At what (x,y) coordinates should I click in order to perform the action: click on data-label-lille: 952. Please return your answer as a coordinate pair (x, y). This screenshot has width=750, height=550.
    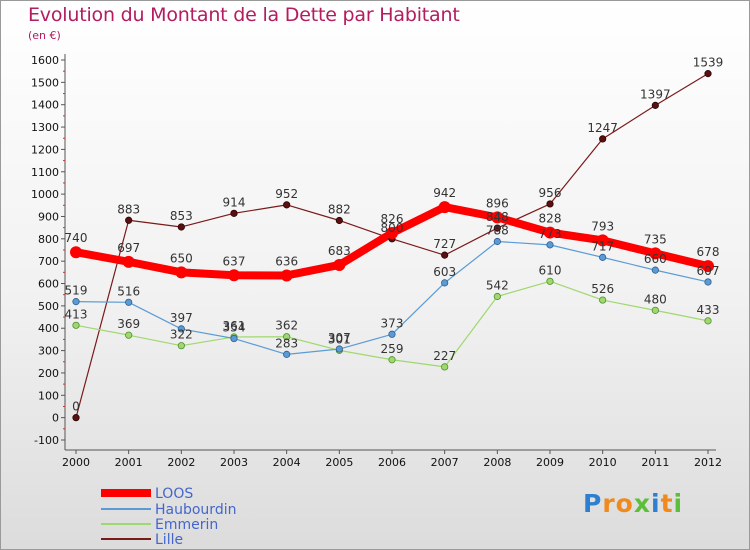
    Looking at the image, I should click on (286, 194).